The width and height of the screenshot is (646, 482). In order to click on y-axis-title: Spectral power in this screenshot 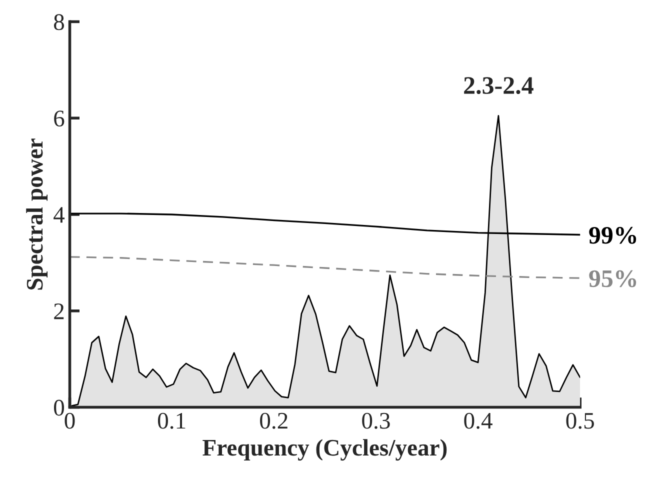, I will do `click(37, 214)`.